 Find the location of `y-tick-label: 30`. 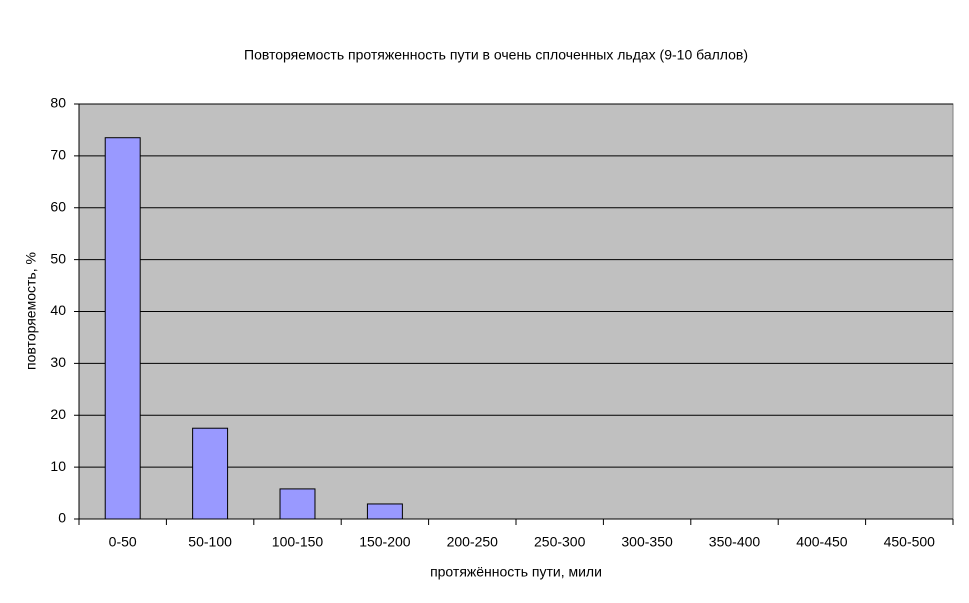

y-tick-label: 30 is located at coordinates (58, 362).